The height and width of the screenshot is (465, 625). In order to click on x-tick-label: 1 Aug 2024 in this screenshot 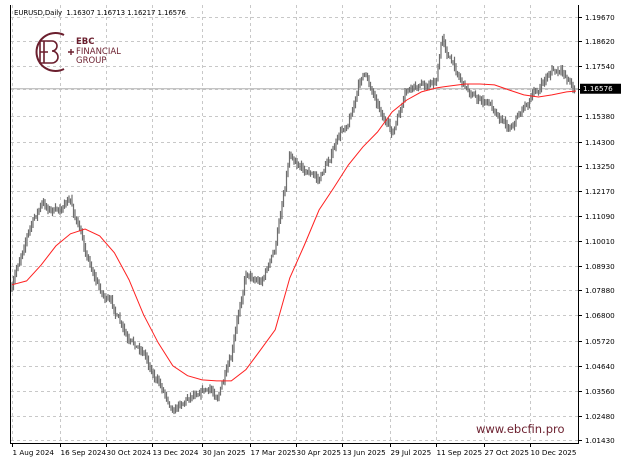, I will do `click(34, 452)`.